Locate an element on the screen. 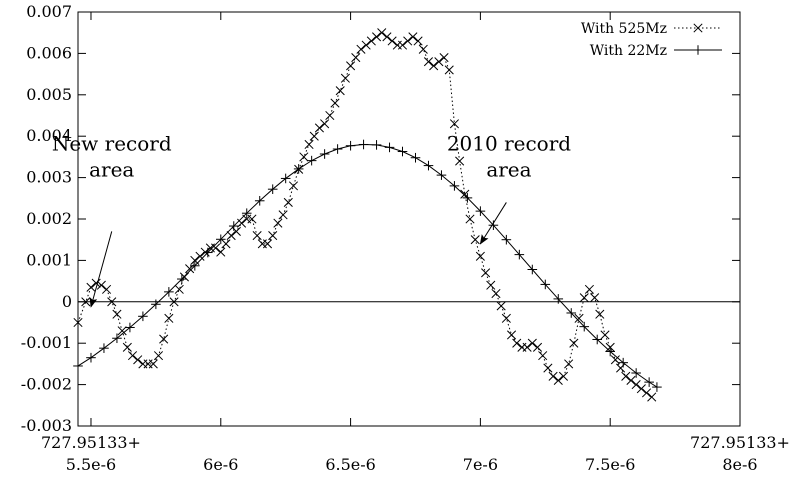 The width and height of the screenshot is (799, 480). legend-label: With 22Mz is located at coordinates (628, 51).